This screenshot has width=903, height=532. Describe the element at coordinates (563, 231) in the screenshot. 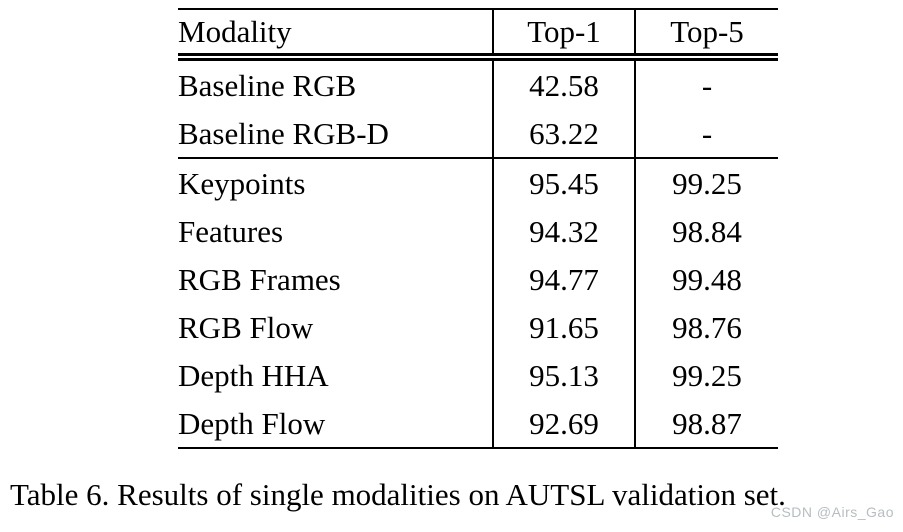

I see `cell-top1: 94.32` at that location.